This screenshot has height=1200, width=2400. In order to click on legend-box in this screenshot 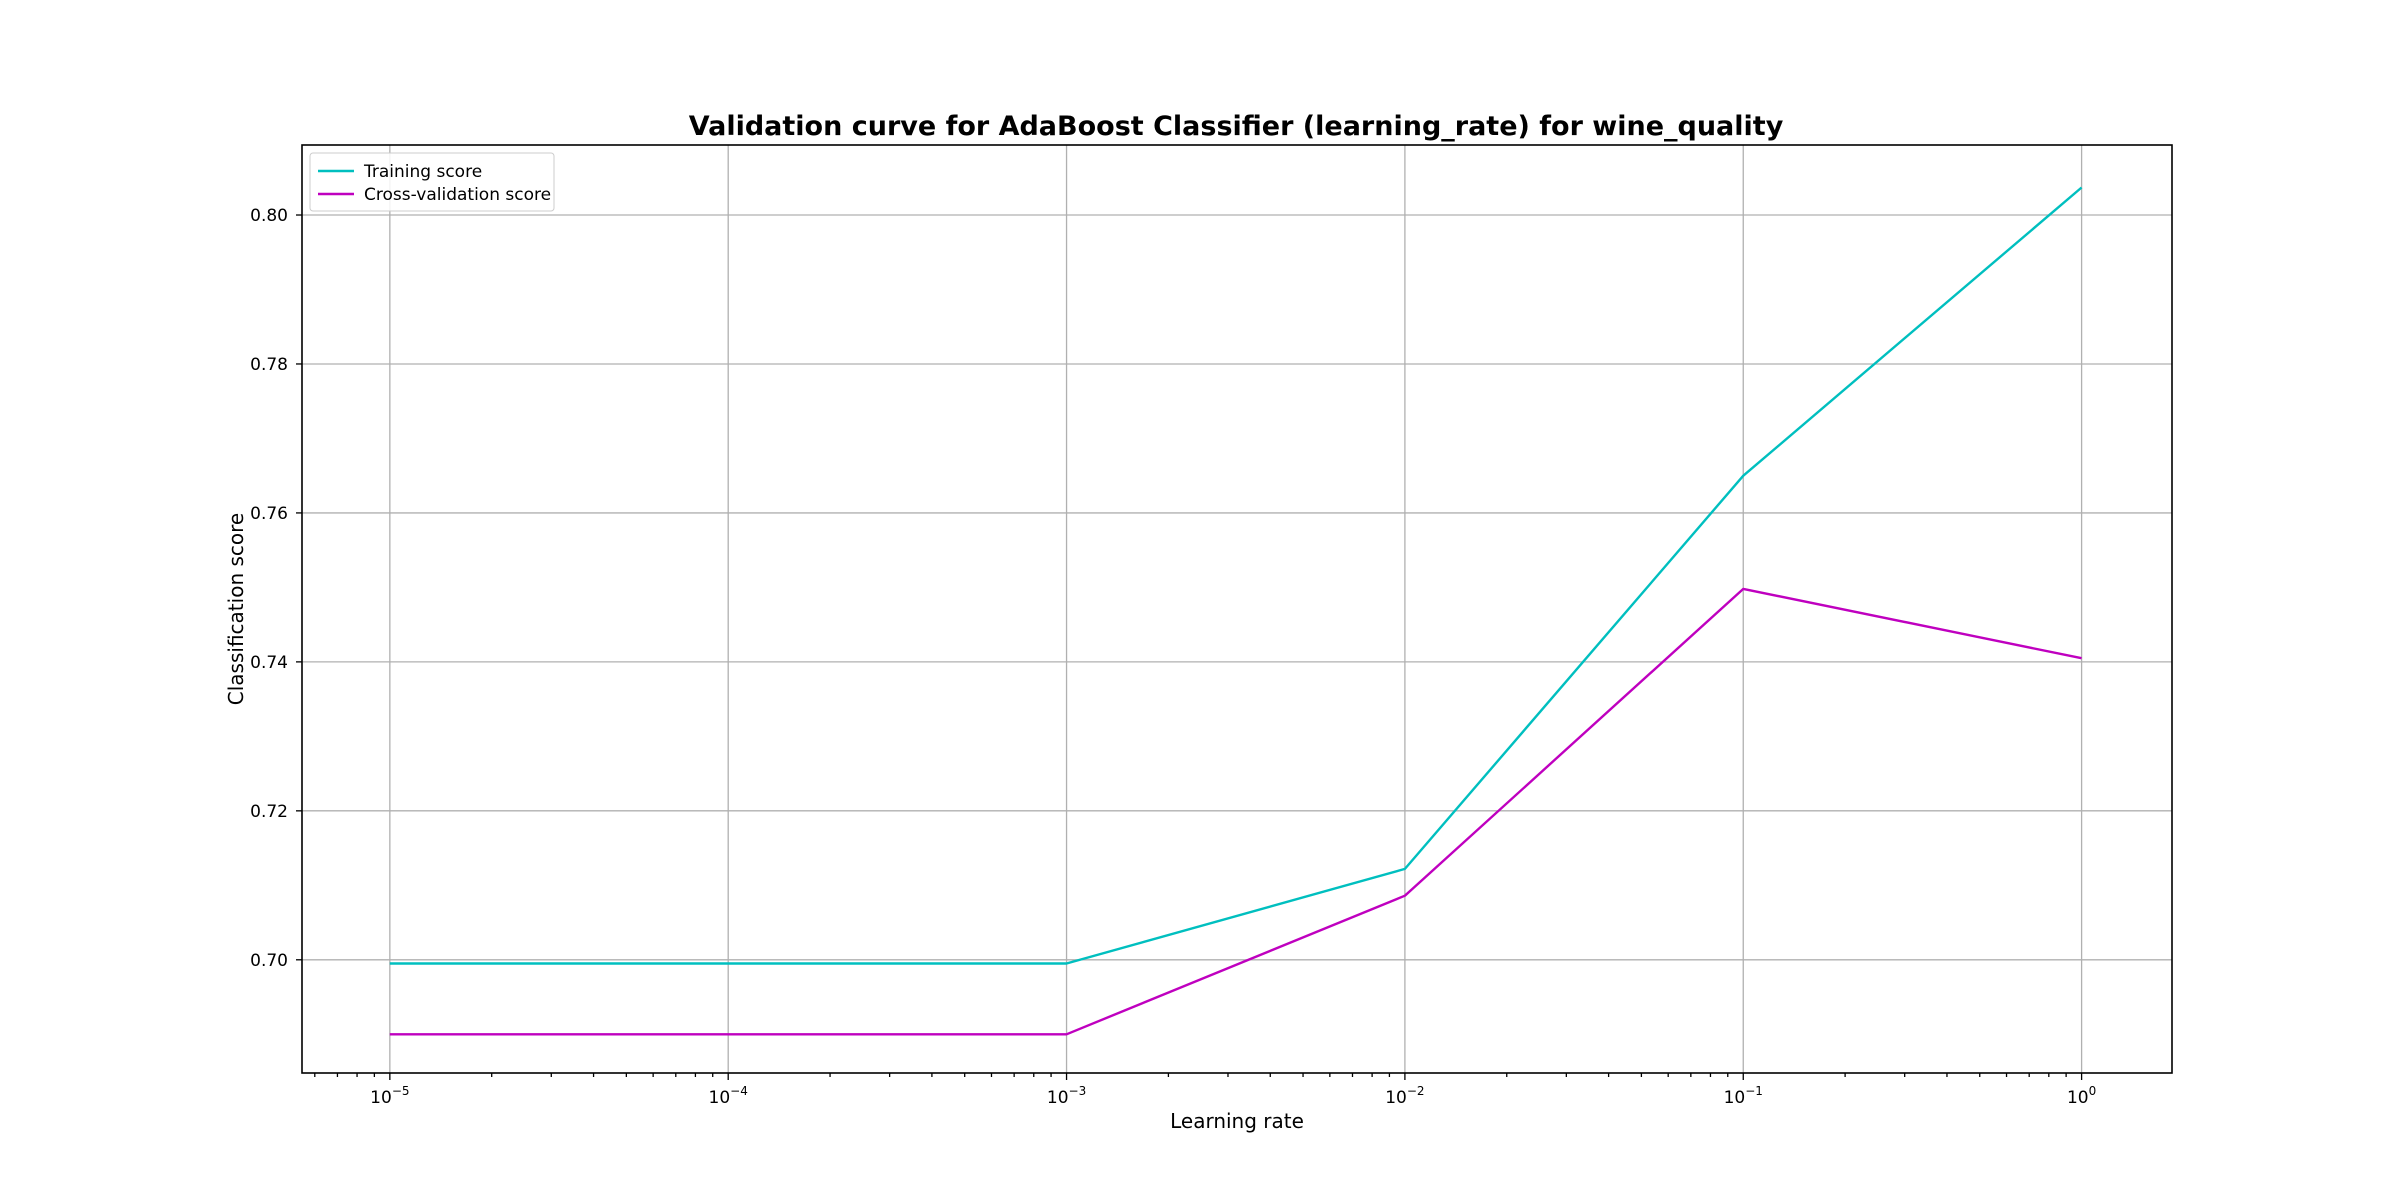, I will do `click(432, 182)`.